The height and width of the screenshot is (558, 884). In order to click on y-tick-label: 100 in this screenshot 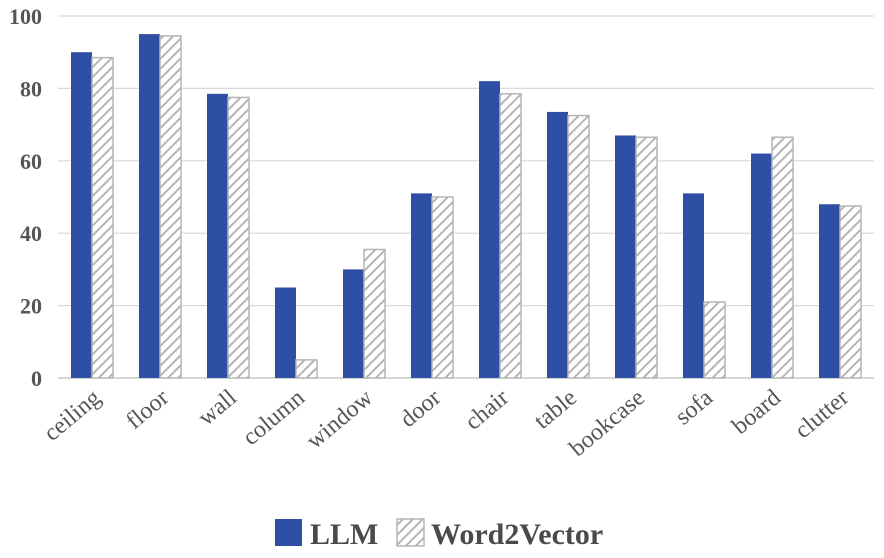, I will do `click(25, 16)`.